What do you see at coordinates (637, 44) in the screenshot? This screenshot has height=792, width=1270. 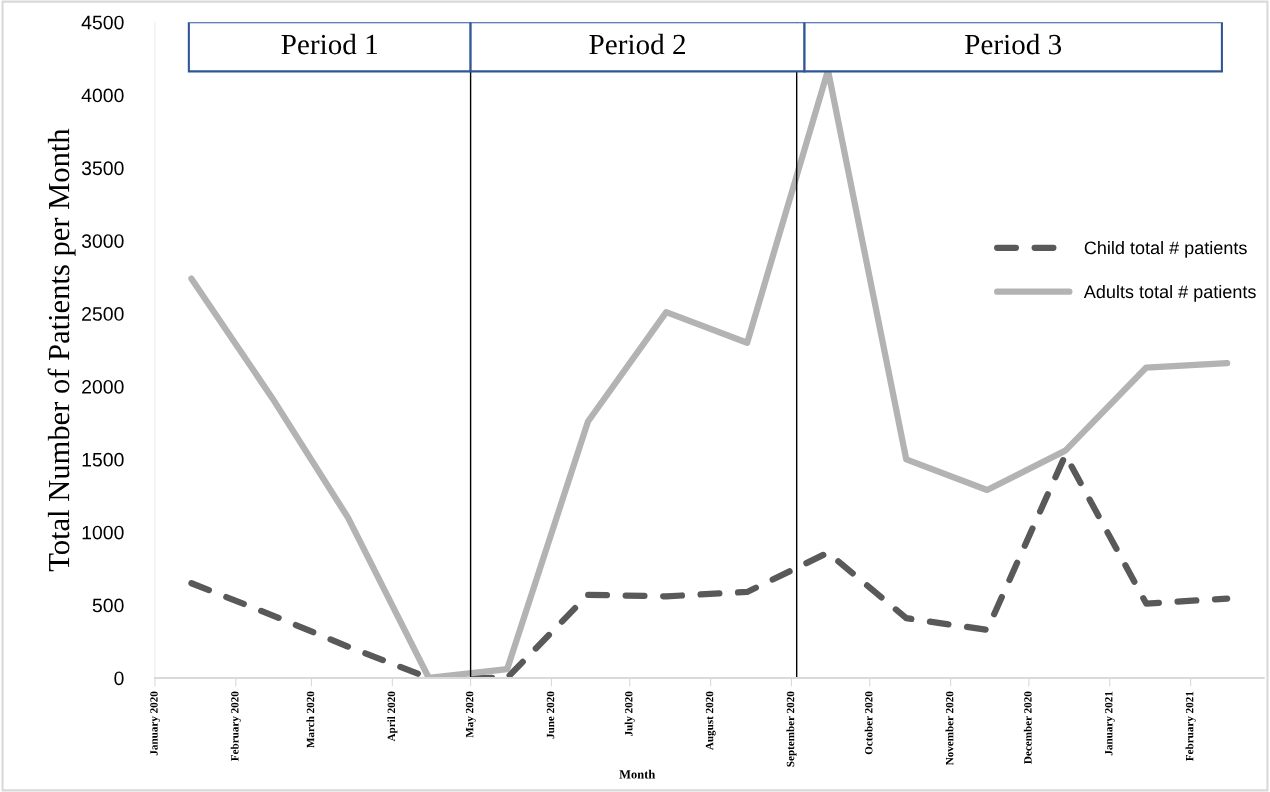 I see `band-label: Period 2` at bounding box center [637, 44].